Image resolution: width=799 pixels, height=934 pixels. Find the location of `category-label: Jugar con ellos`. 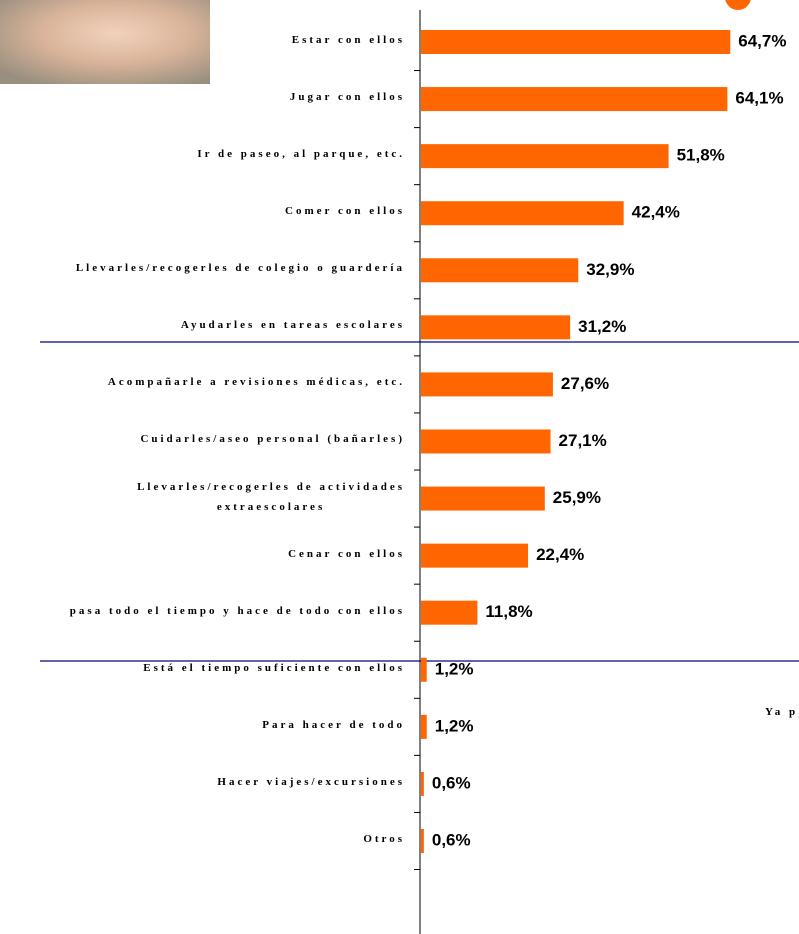

category-label: Jugar con ellos is located at coordinates (347, 97).